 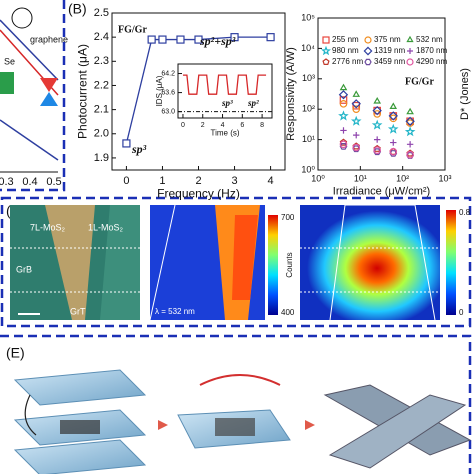 What do you see at coordinates (224, 84) in the screenshot?
I see `series-line` at bounding box center [224, 84].